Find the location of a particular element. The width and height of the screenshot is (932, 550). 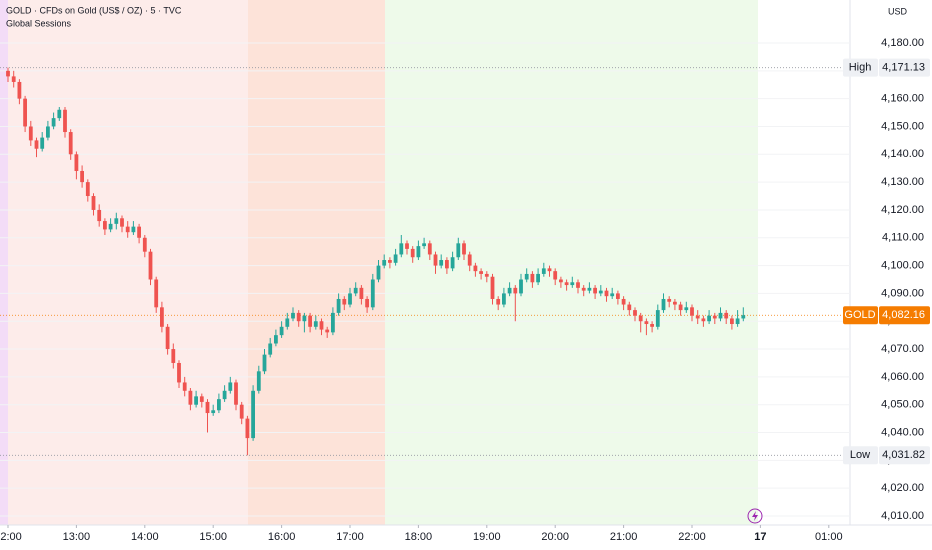

marker-name: Low is located at coordinates (860, 455).